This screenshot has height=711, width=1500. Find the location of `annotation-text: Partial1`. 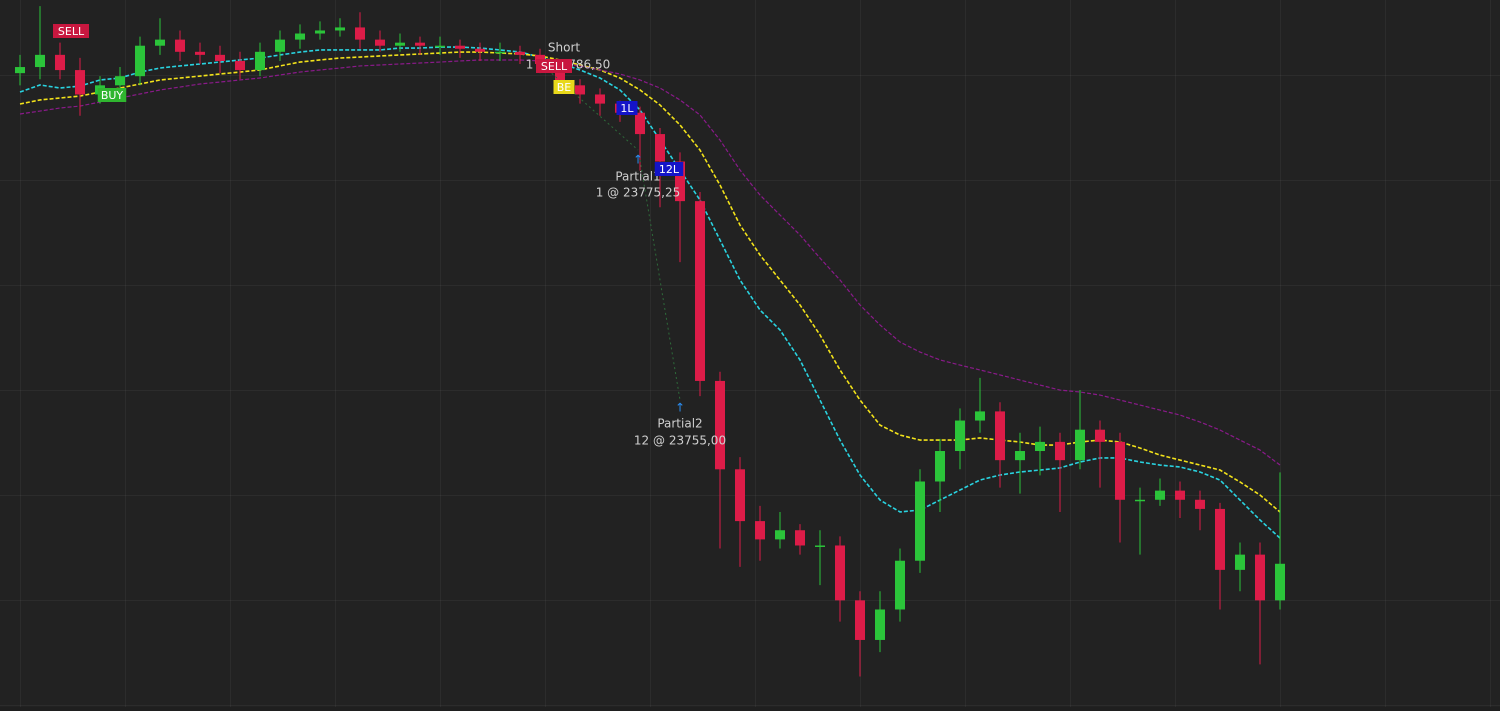

annotation-text: Partial1 is located at coordinates (637, 177).